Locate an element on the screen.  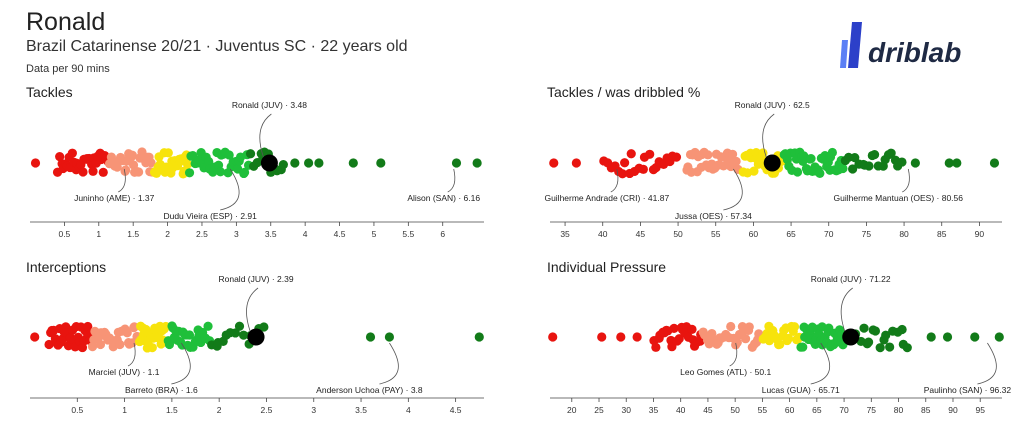
annotation-label: Ronald (JUV) · 62.5 is located at coordinates (772, 105).